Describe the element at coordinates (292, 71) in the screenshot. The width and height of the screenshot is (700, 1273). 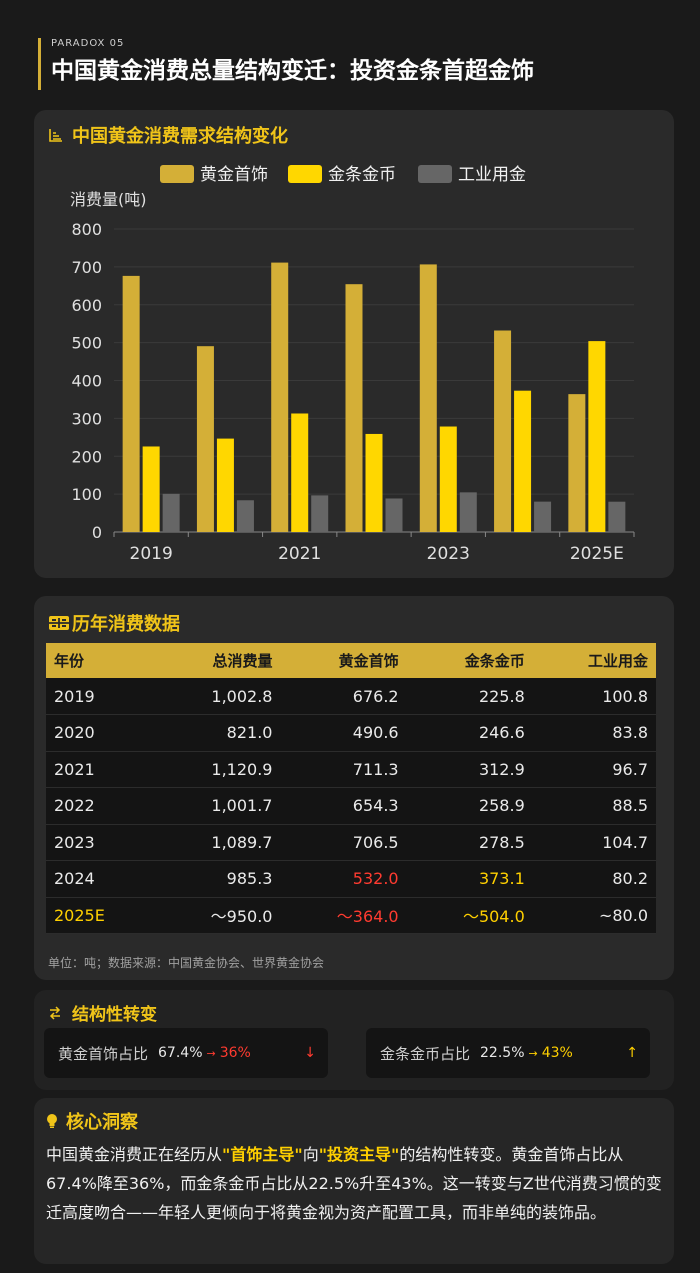
I see `page-title: 中国黄金消费总量结构变迁：投资金条首超金饰` at that location.